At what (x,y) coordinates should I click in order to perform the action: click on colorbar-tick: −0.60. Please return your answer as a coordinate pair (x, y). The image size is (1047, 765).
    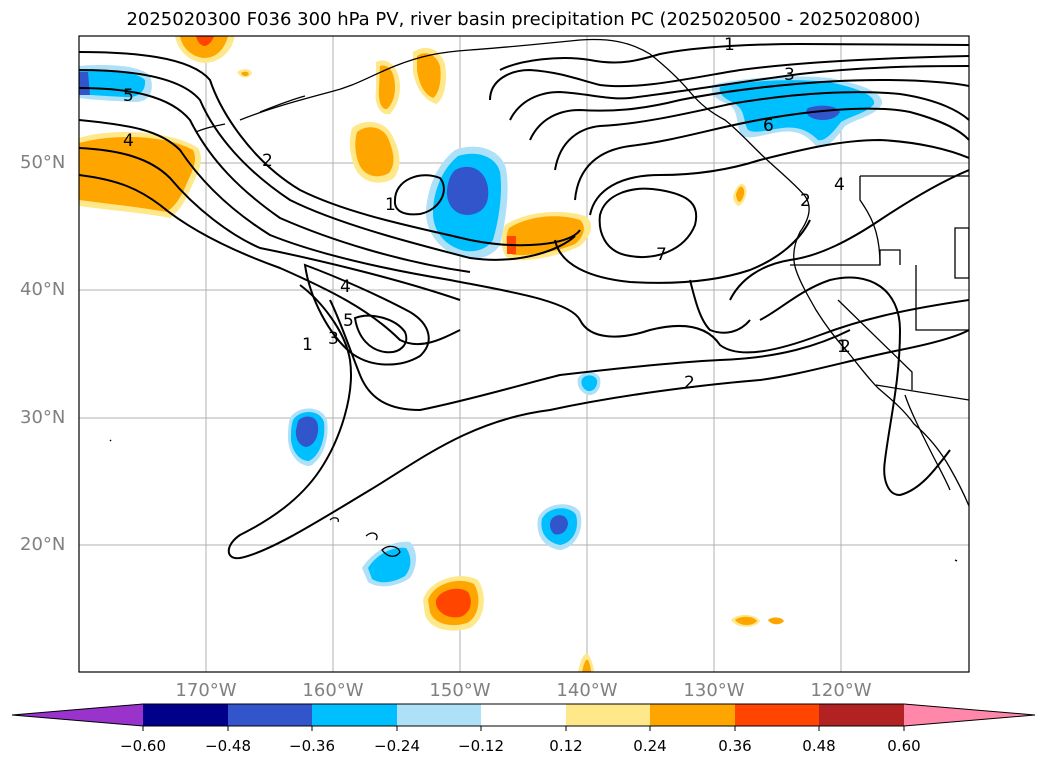
    Looking at the image, I should click on (143, 746).